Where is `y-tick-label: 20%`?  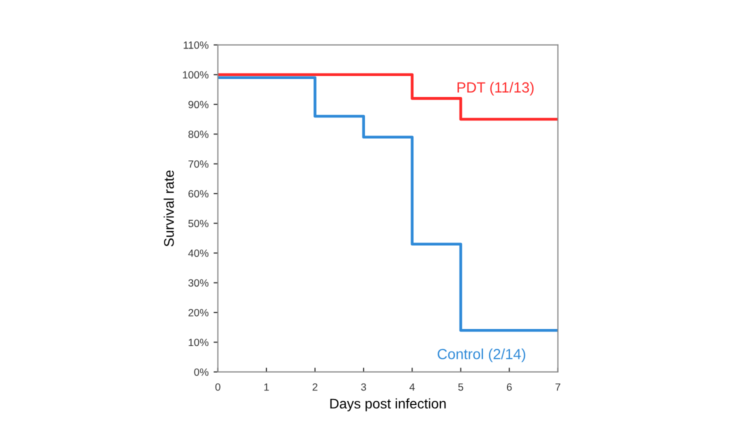 y-tick-label: 20% is located at coordinates (198, 312).